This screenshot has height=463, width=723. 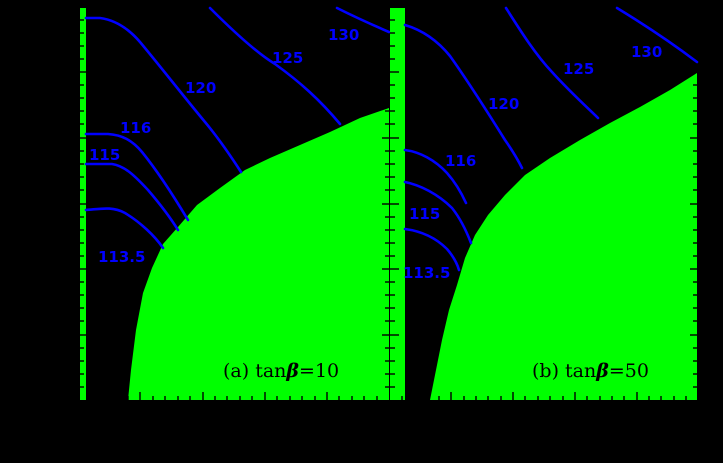 What do you see at coordinates (578, 69) in the screenshot?
I see `panel-b-contour-label-125: 125` at bounding box center [578, 69].